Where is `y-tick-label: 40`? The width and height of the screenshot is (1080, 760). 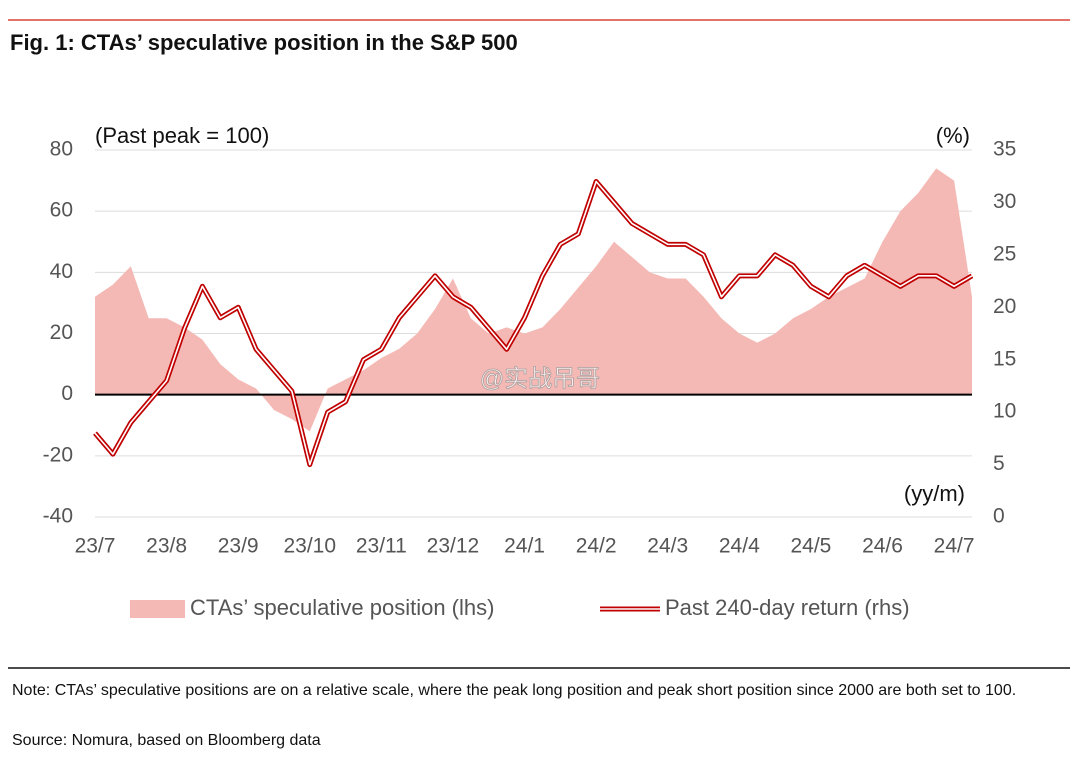
y-tick-label: 40 is located at coordinates (61, 271).